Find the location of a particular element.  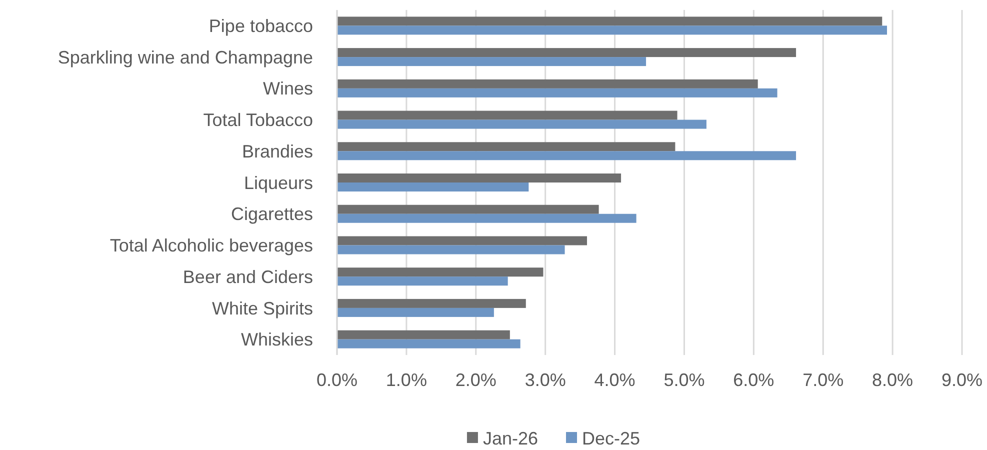

y-tick-label: White Spirits is located at coordinates (262, 308).